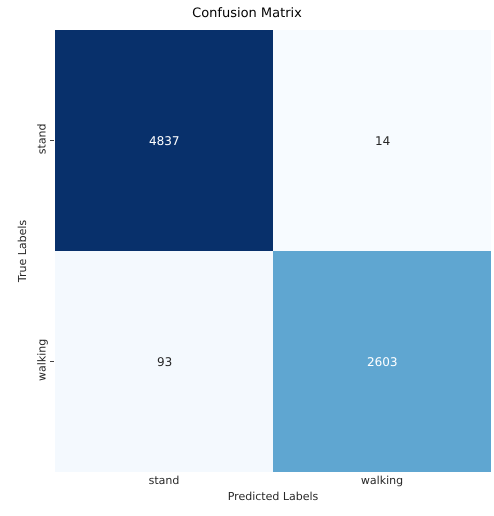  I want to click on data-label: 4837, so click(164, 141).